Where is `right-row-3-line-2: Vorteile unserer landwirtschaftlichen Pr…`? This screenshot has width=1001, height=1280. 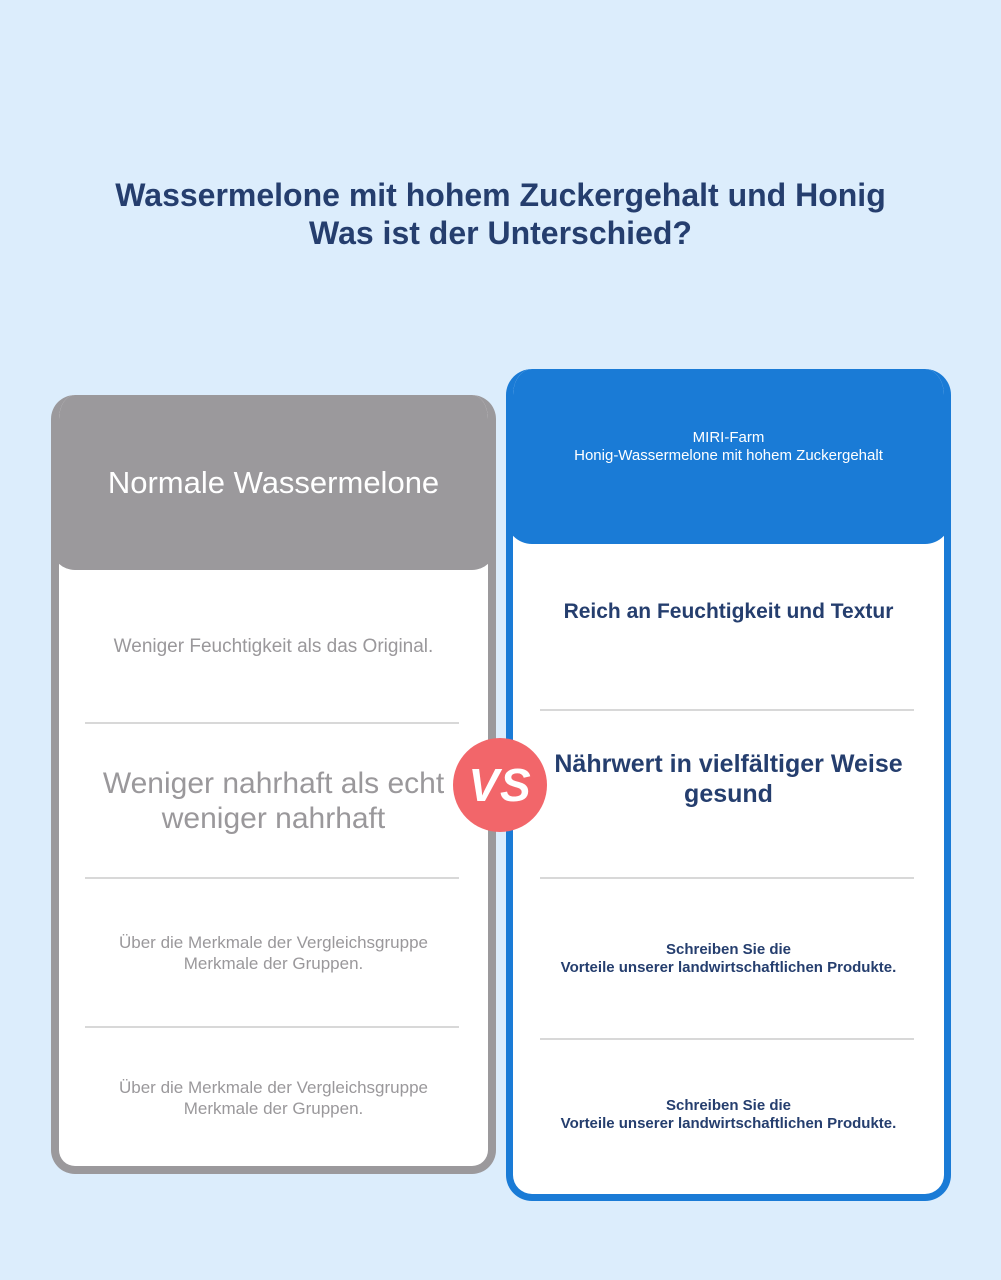 right-row-3-line-2: Vorteile unserer landwirtschaftlichen Pr… is located at coordinates (728, 967).